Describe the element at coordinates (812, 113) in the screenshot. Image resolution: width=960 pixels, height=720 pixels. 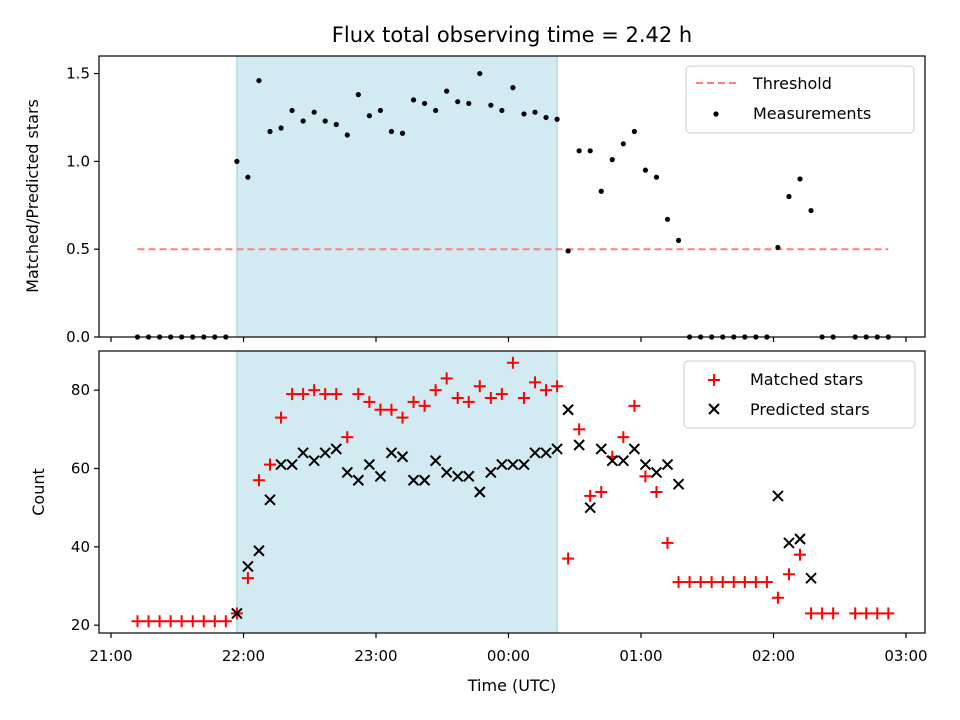
I see `legend-measurements-label: Measurements` at that location.